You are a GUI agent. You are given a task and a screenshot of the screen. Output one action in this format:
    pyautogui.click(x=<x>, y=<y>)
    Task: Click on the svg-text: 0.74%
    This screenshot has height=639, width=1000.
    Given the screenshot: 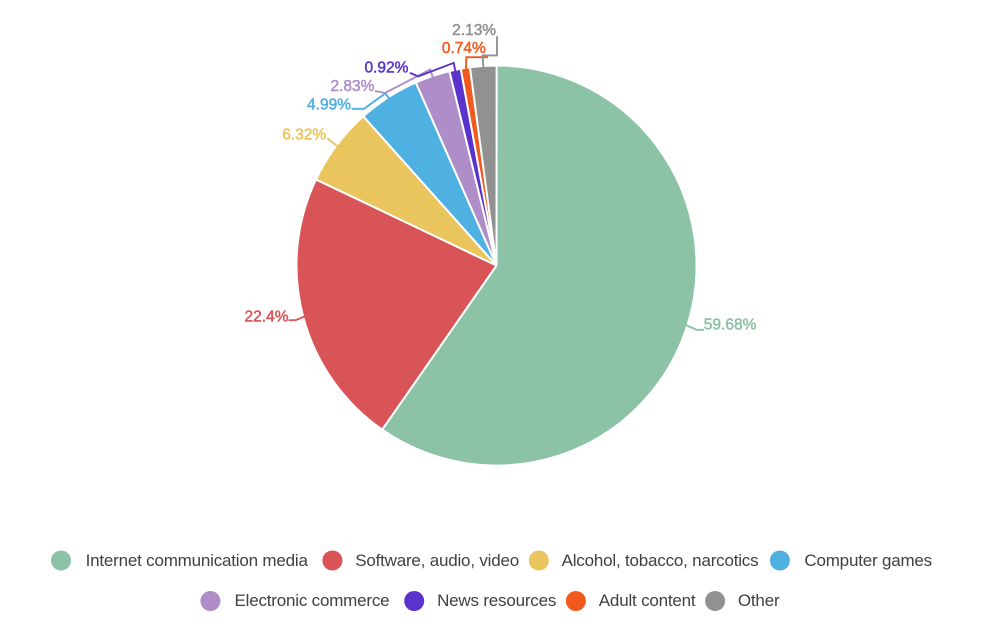 What is the action you would take?
    pyautogui.click(x=464, y=48)
    